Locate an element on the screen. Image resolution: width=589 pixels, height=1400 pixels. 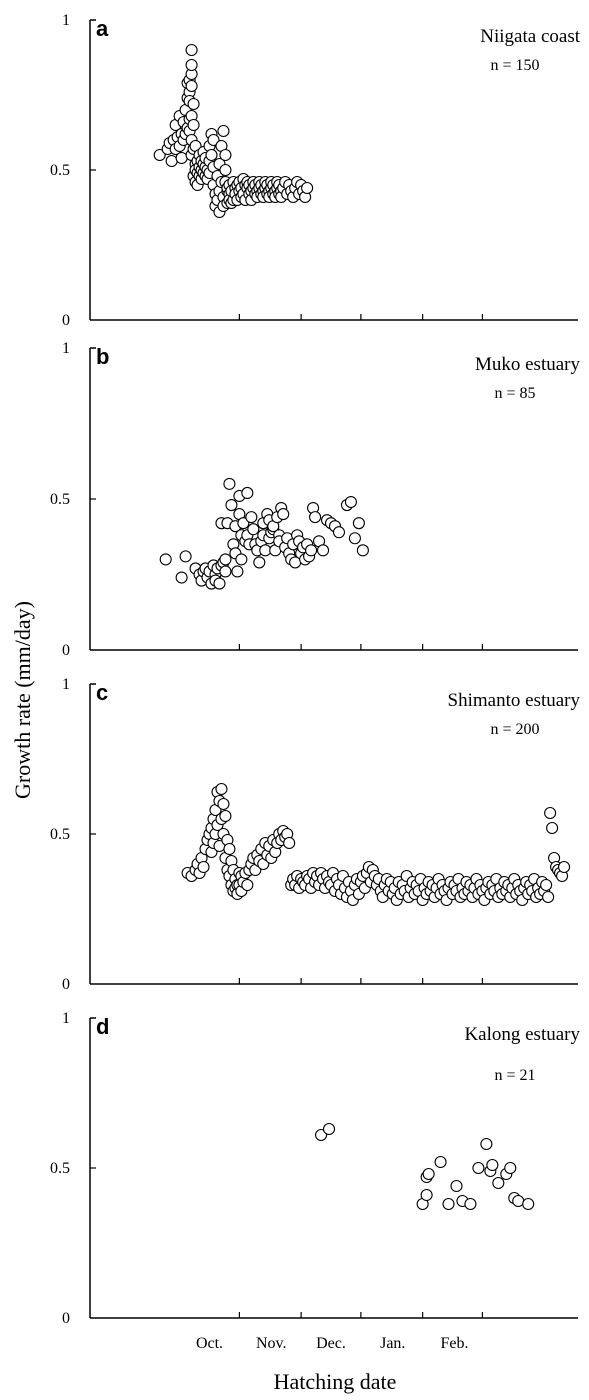
y-axis-label: Growth rate (mm/day) is located at coordinates (22, 700).